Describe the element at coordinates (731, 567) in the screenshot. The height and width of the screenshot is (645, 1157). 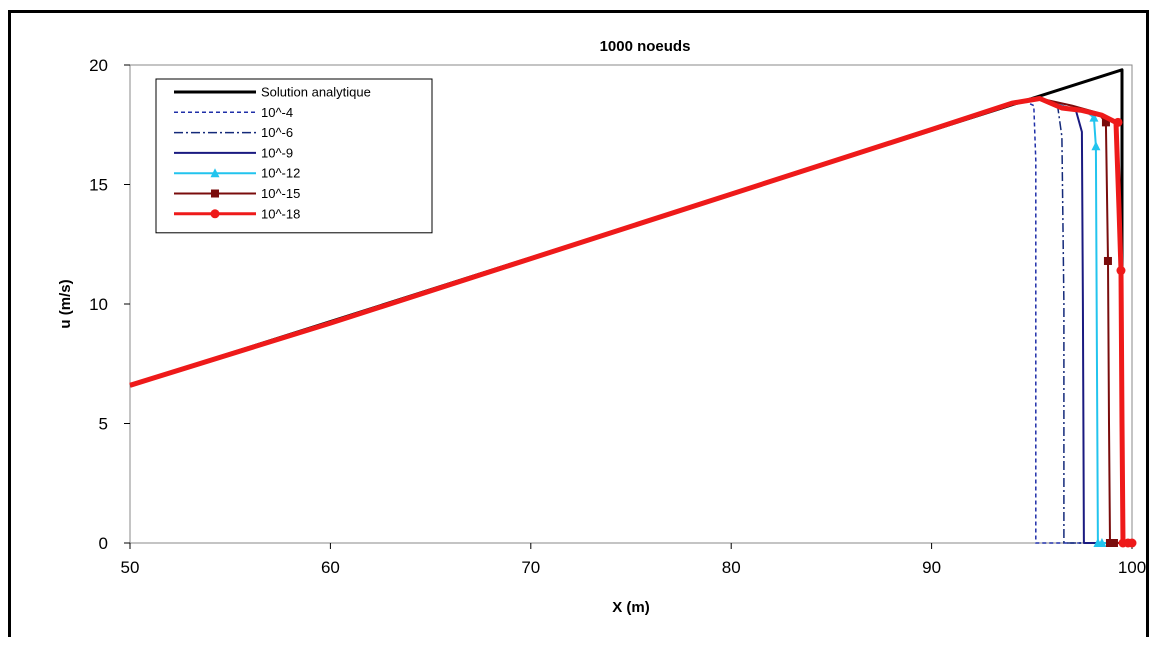
I see `x-tick-label: 80` at that location.